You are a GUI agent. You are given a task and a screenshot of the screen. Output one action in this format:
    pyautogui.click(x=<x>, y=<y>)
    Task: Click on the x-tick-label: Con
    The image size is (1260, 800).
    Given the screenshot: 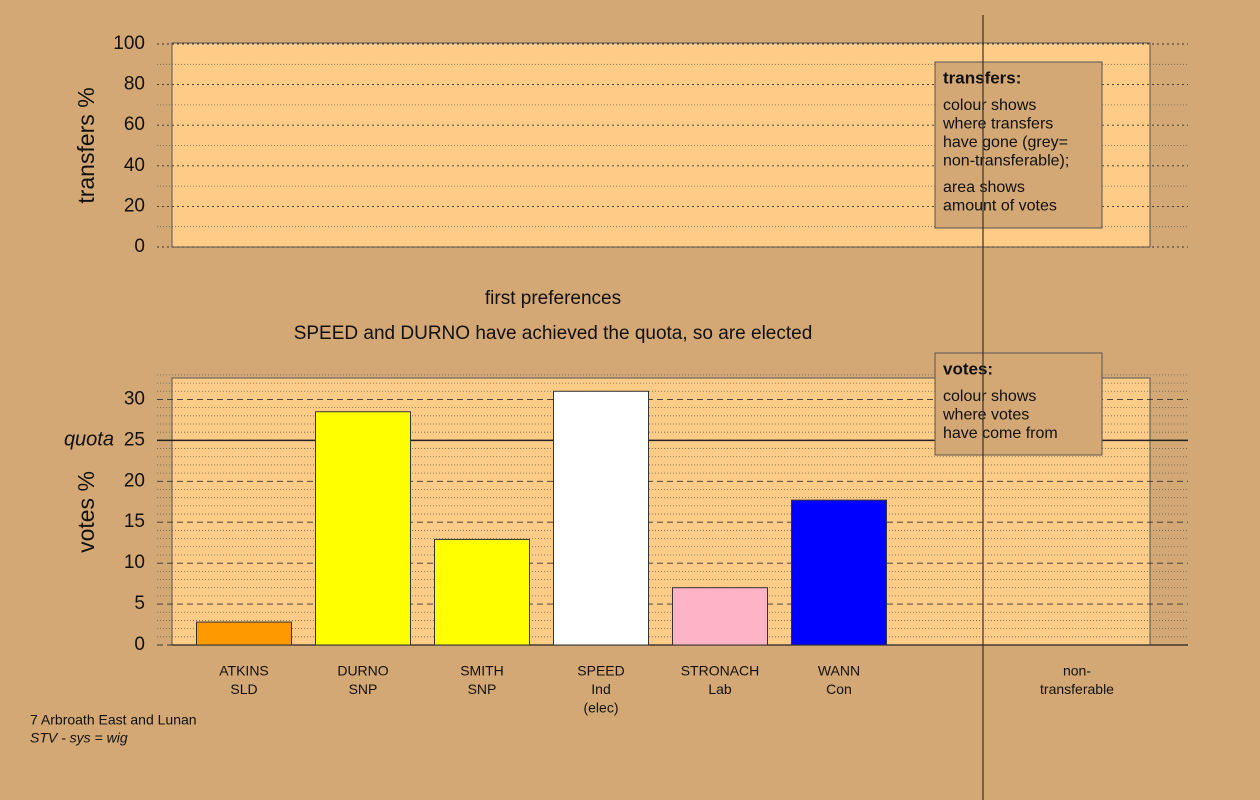 What is the action you would take?
    pyautogui.click(x=839, y=689)
    